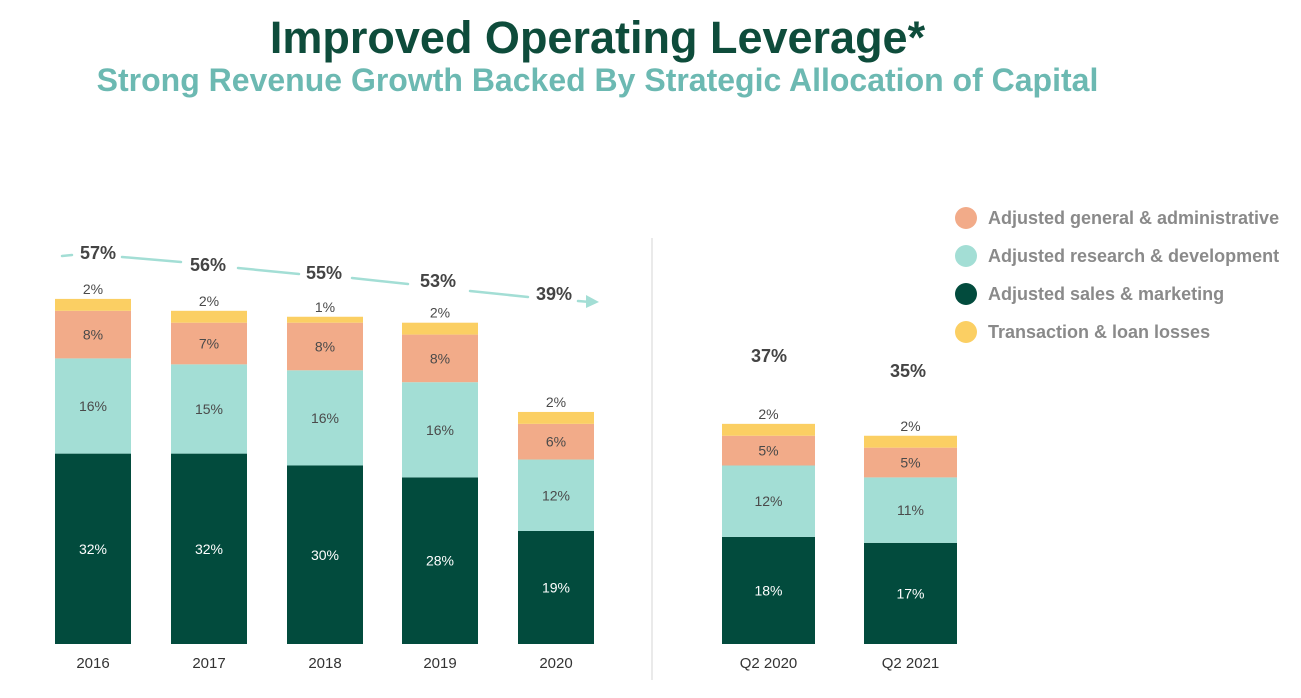 Image resolution: width=1301 pixels, height=698 pixels. What do you see at coordinates (324, 273) in the screenshot?
I see `total-label: 55%` at bounding box center [324, 273].